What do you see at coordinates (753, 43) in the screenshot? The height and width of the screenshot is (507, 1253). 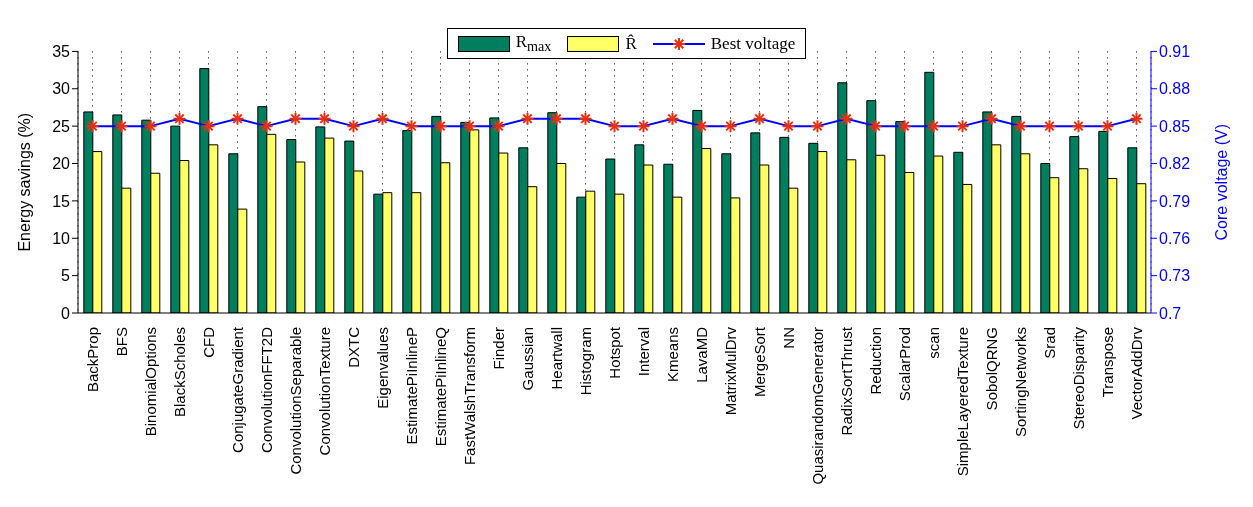 I see `legend-label: Best voltage` at bounding box center [753, 43].